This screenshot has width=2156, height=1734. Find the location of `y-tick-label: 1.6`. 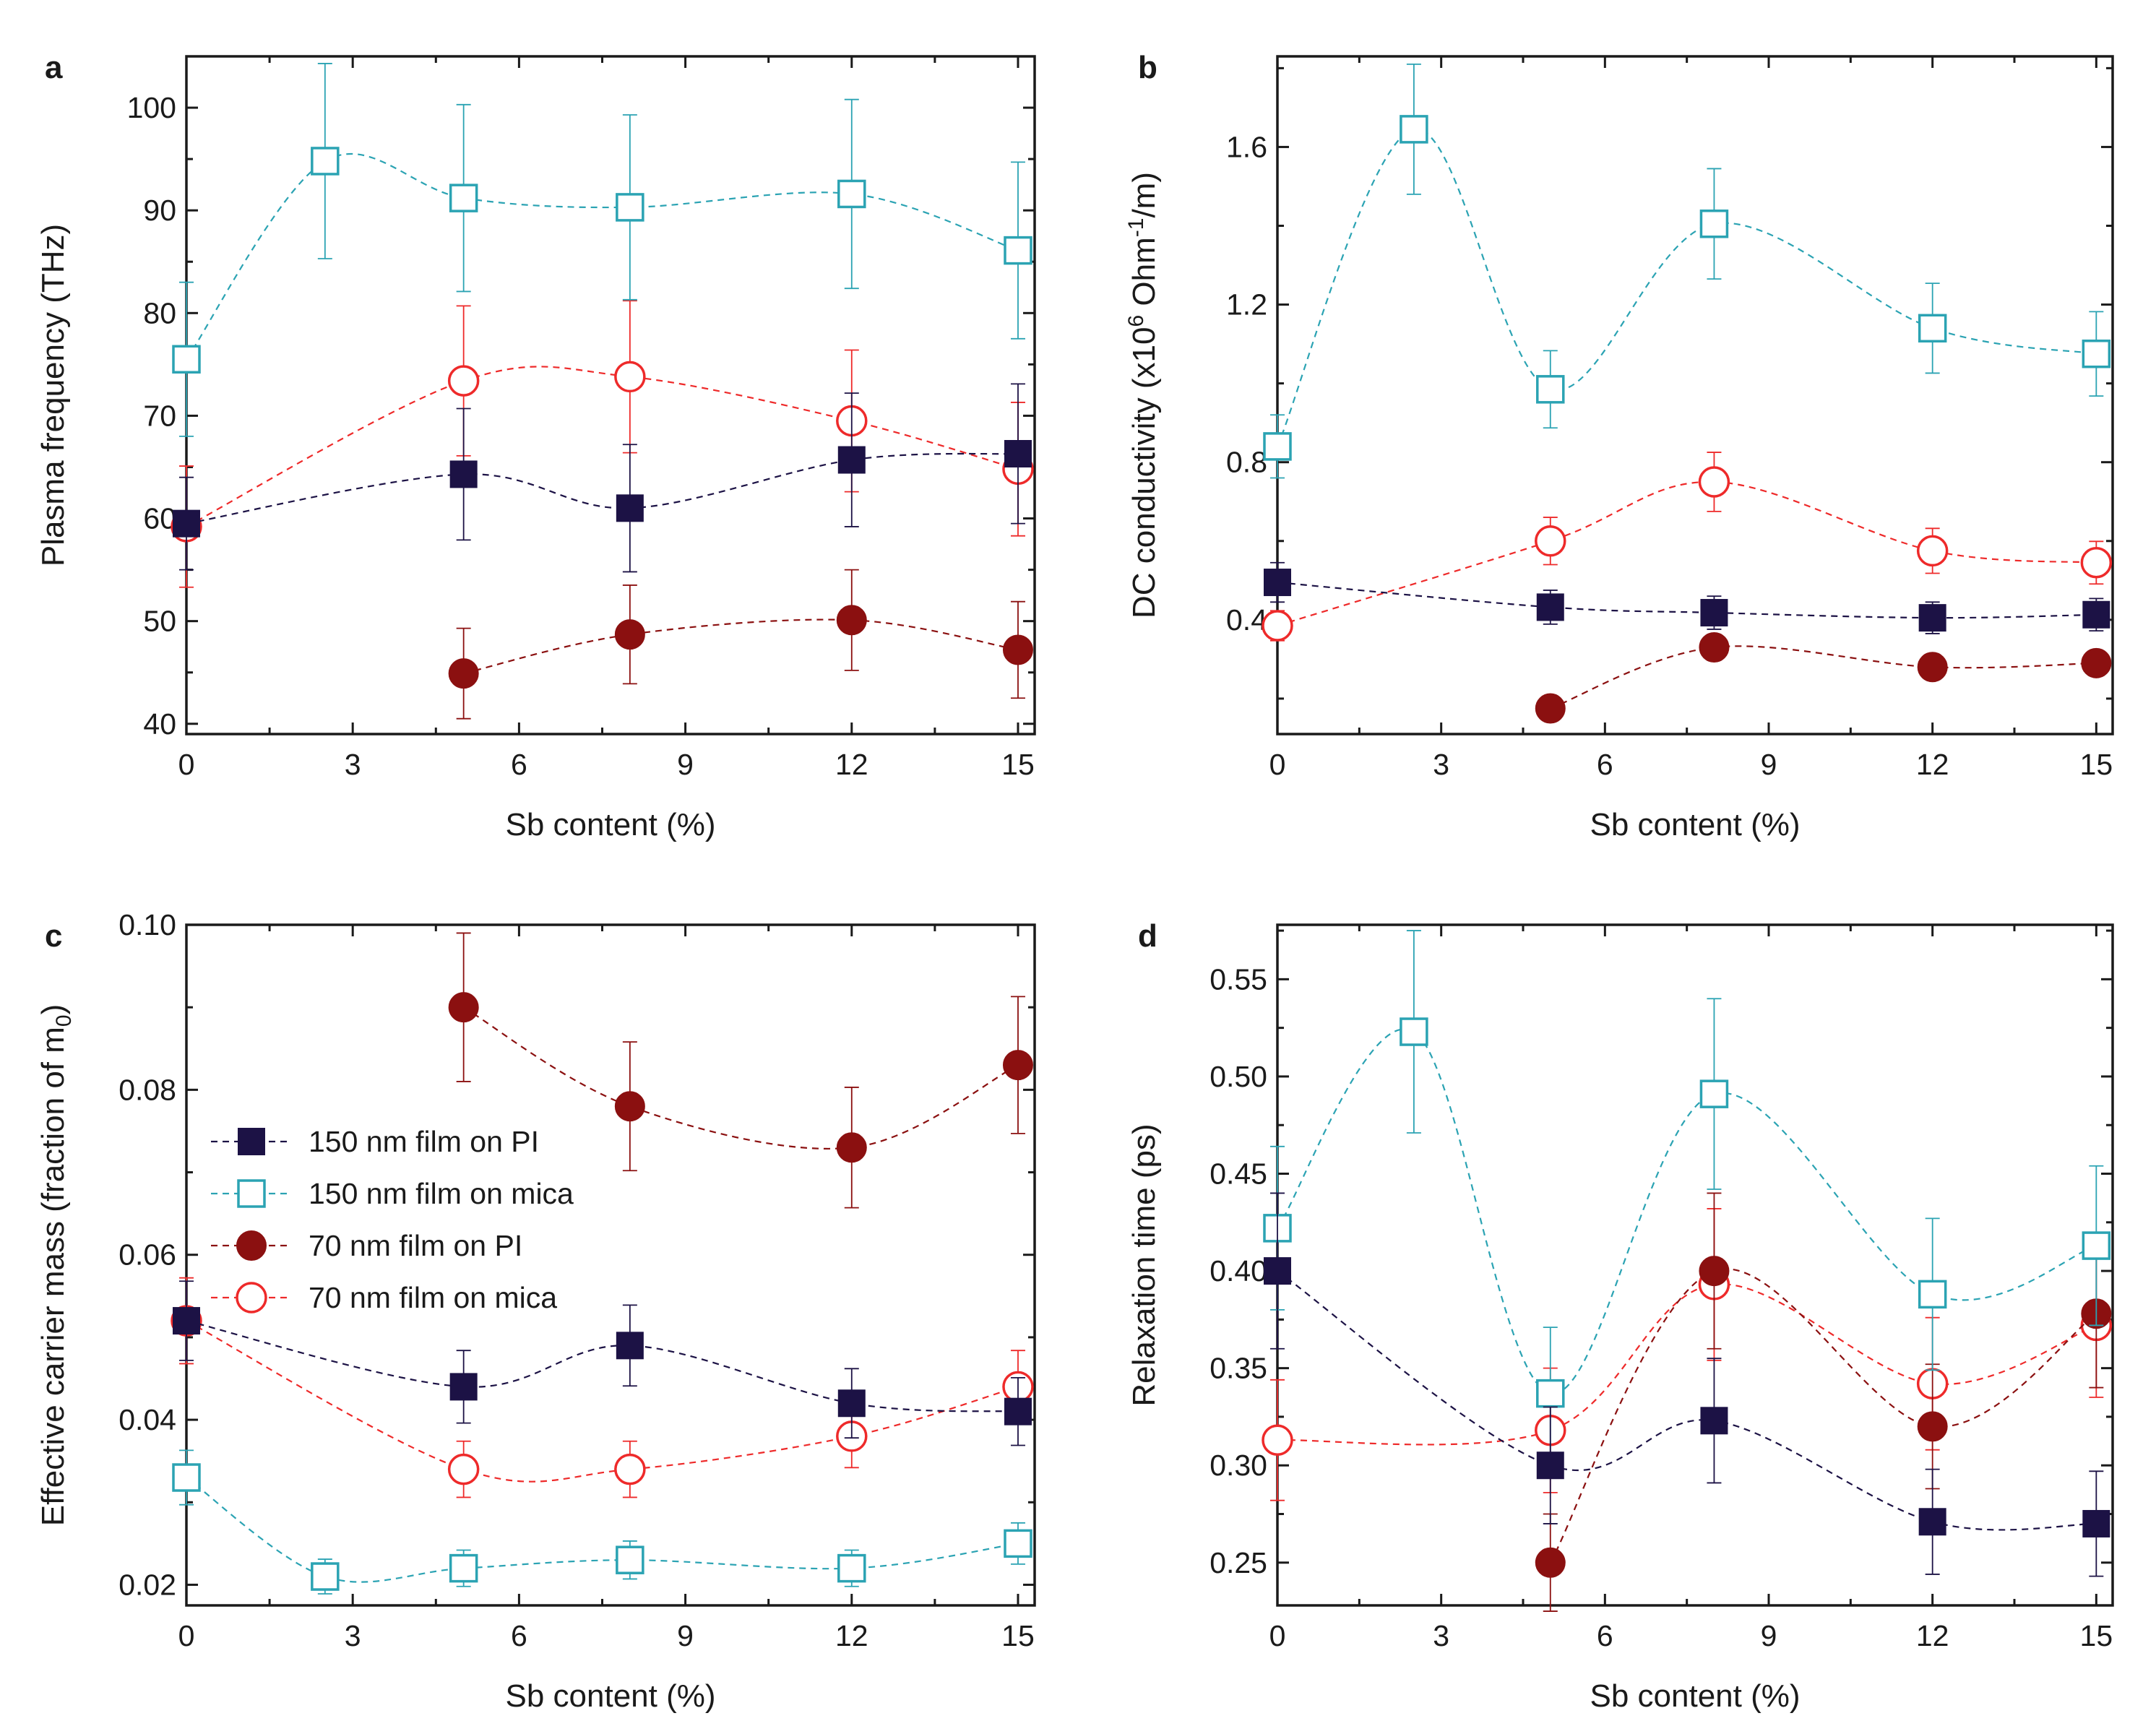

y-tick-label: 1.6 is located at coordinates (1246, 146).